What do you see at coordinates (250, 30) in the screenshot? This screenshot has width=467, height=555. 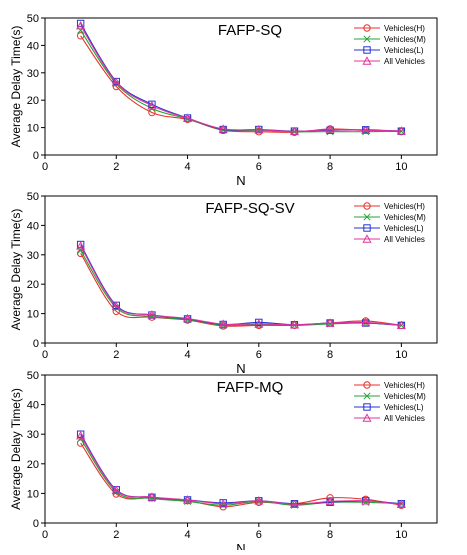 I see `chart-title: FAFP-SQ` at bounding box center [250, 30].